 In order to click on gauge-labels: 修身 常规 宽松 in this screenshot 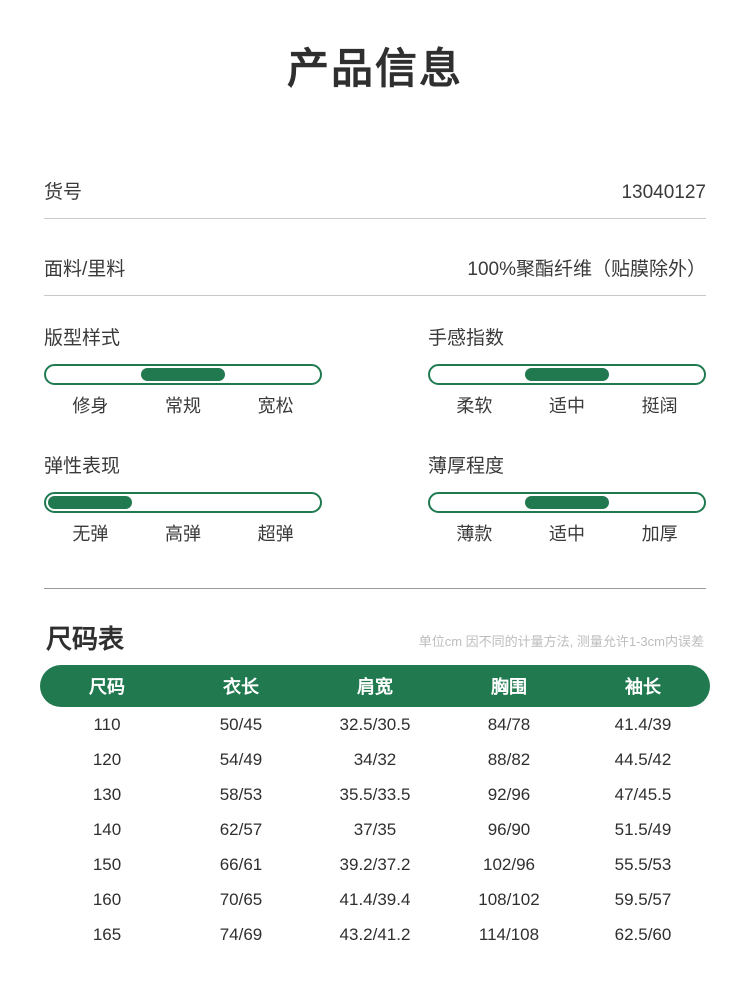, I will do `click(183, 406)`.